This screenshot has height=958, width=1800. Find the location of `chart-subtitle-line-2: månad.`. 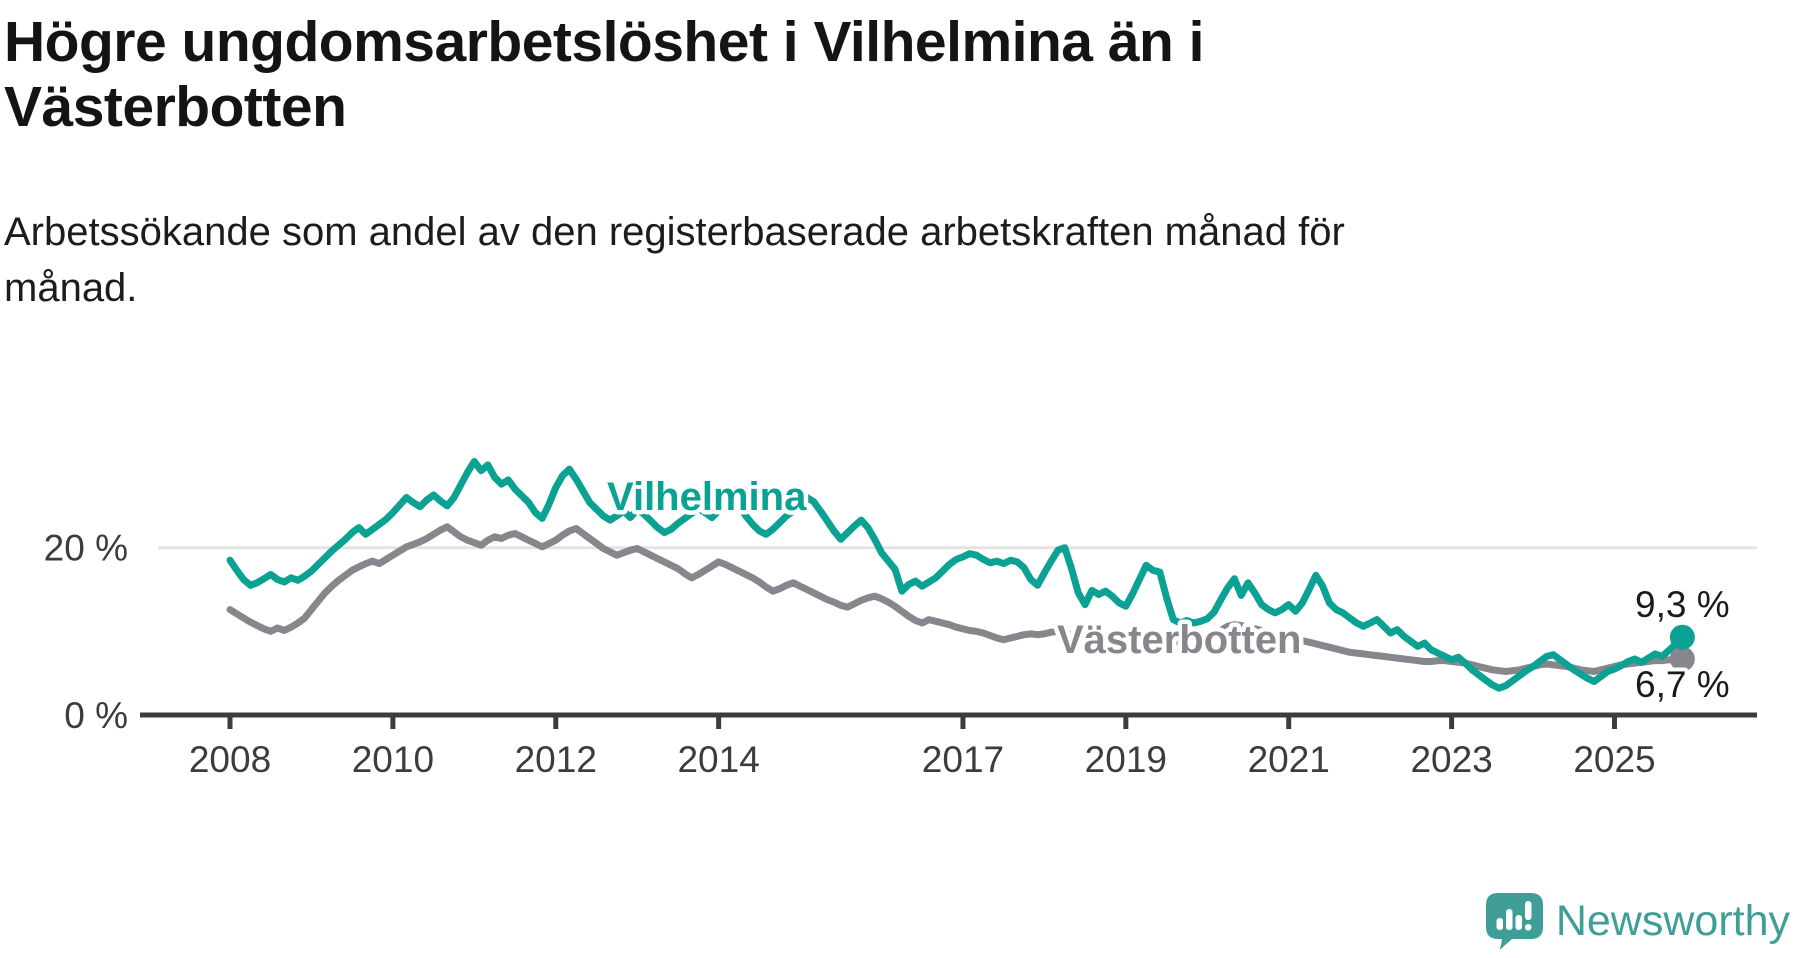

chart-subtitle-line-2: månad. is located at coordinates (71, 288).